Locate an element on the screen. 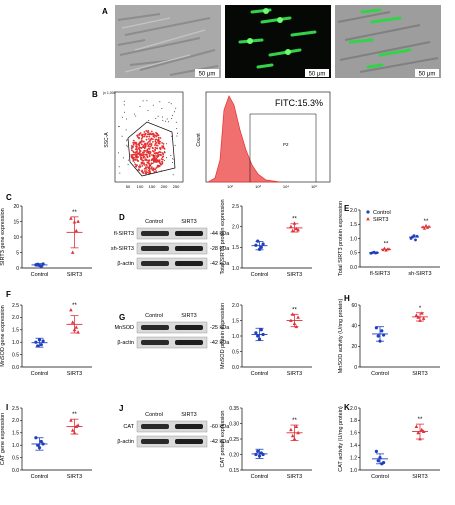  protein-label: CAT is located at coordinates (128, 427).